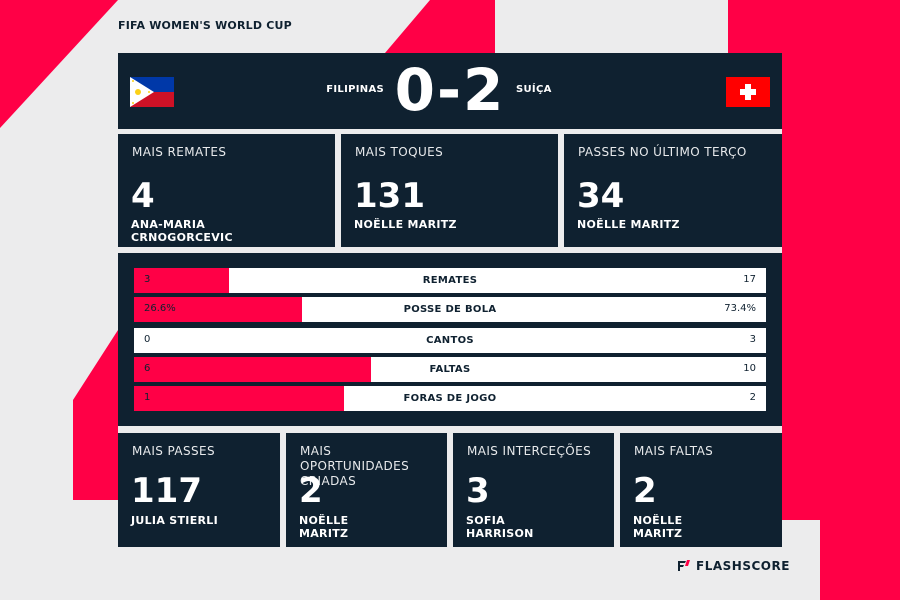 The image size is (900, 600). Describe the element at coordinates (500, 533) in the screenshot. I see `card-player-line2: HARRISON` at that location.